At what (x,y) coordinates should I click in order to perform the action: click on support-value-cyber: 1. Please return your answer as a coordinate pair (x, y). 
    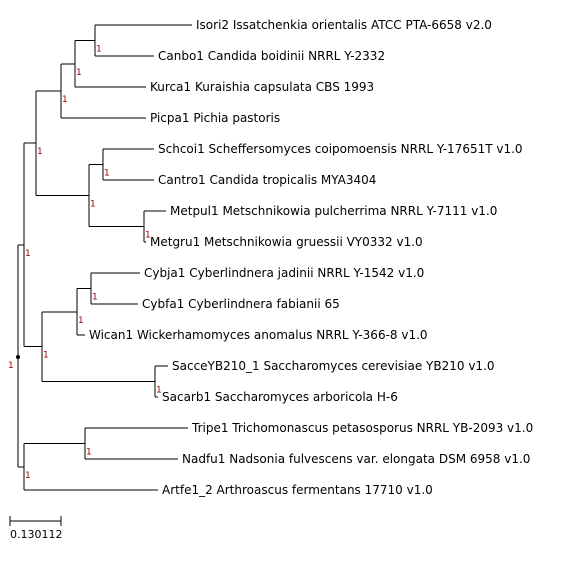
    Looking at the image, I should click on (95, 298).